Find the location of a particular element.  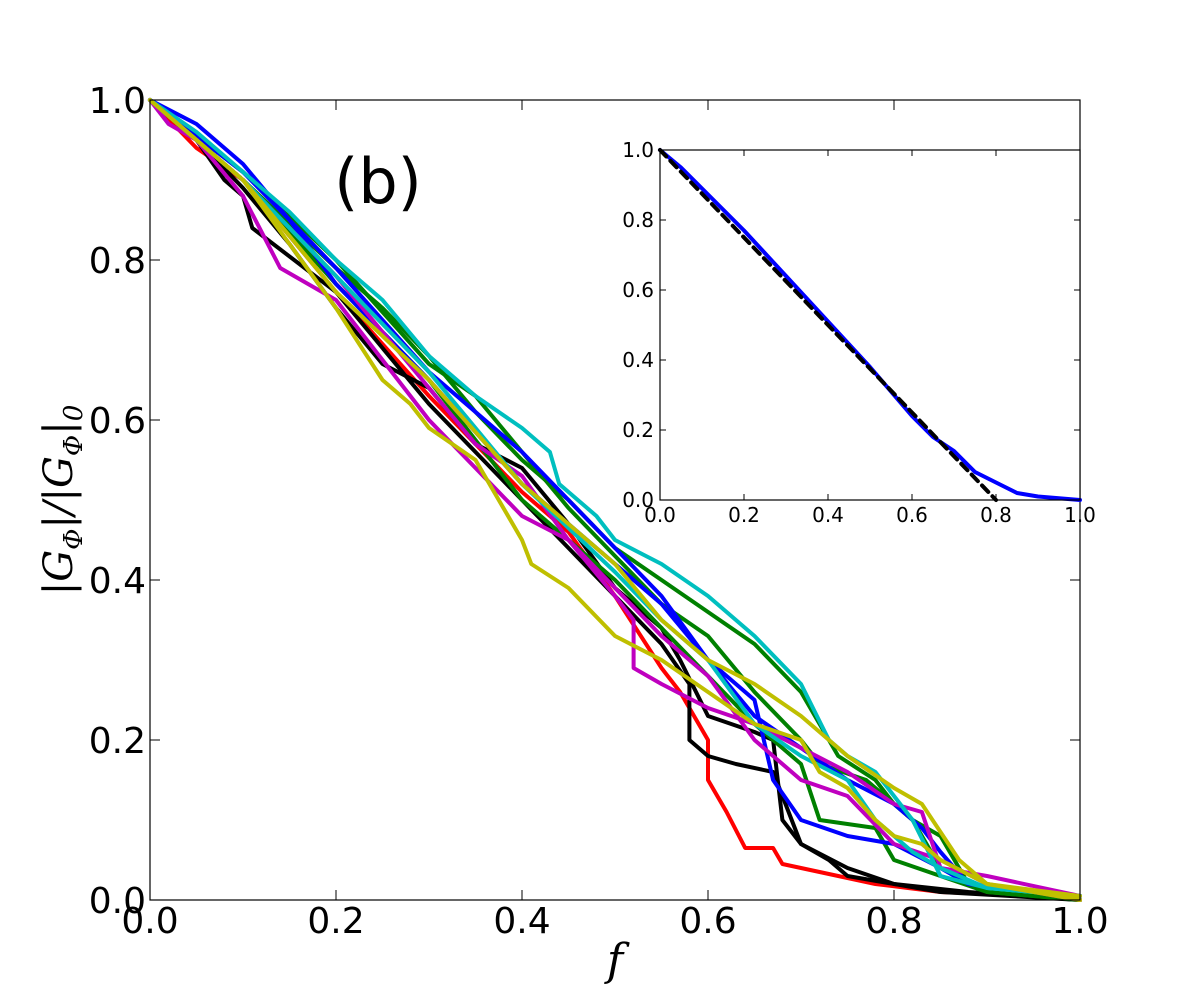

main-y-tick-label: 0.4 is located at coordinates (117, 581).